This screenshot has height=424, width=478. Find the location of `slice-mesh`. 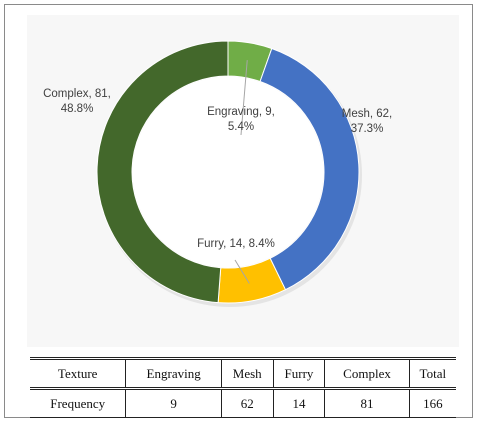

slice-mesh is located at coordinates (309, 169).